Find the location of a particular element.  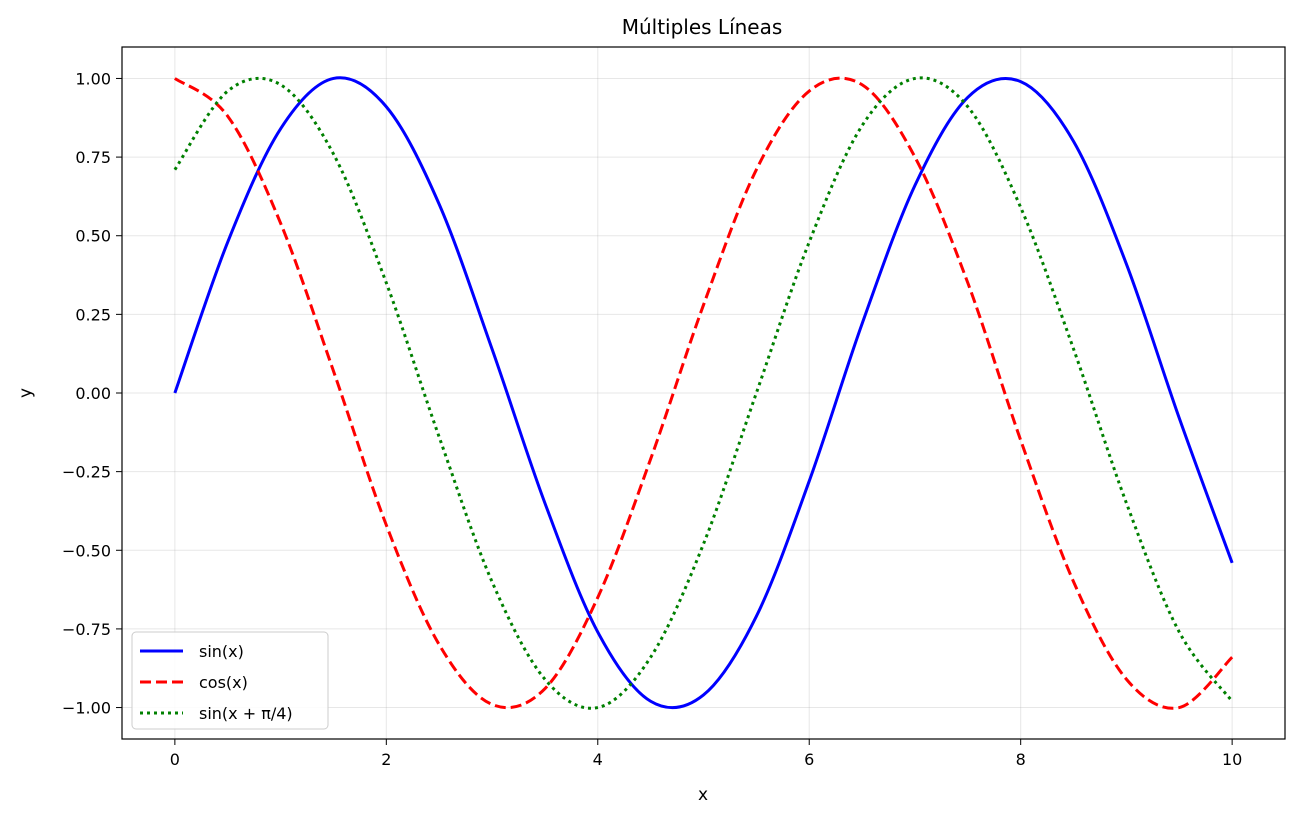

y-tick-label: −0.25 is located at coordinates (86, 472).